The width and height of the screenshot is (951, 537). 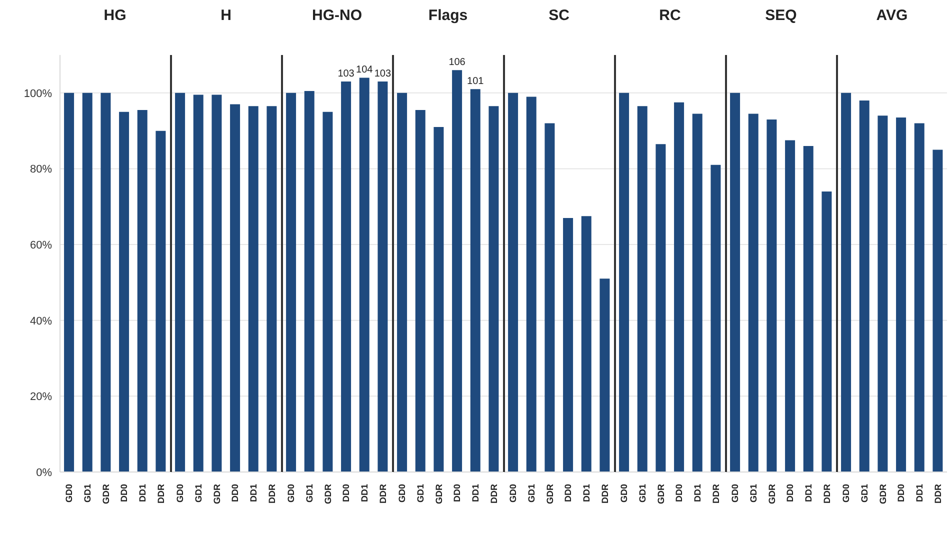 I want to click on chart-title: Flags, so click(x=448, y=16).